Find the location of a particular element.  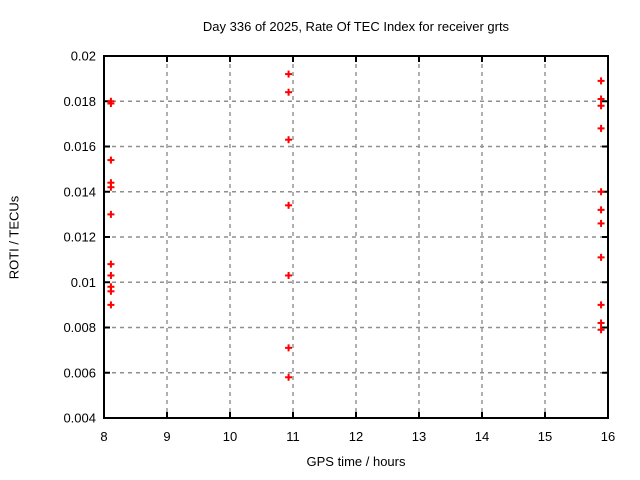

y-tick-label: 0.018 is located at coordinates (79, 101).